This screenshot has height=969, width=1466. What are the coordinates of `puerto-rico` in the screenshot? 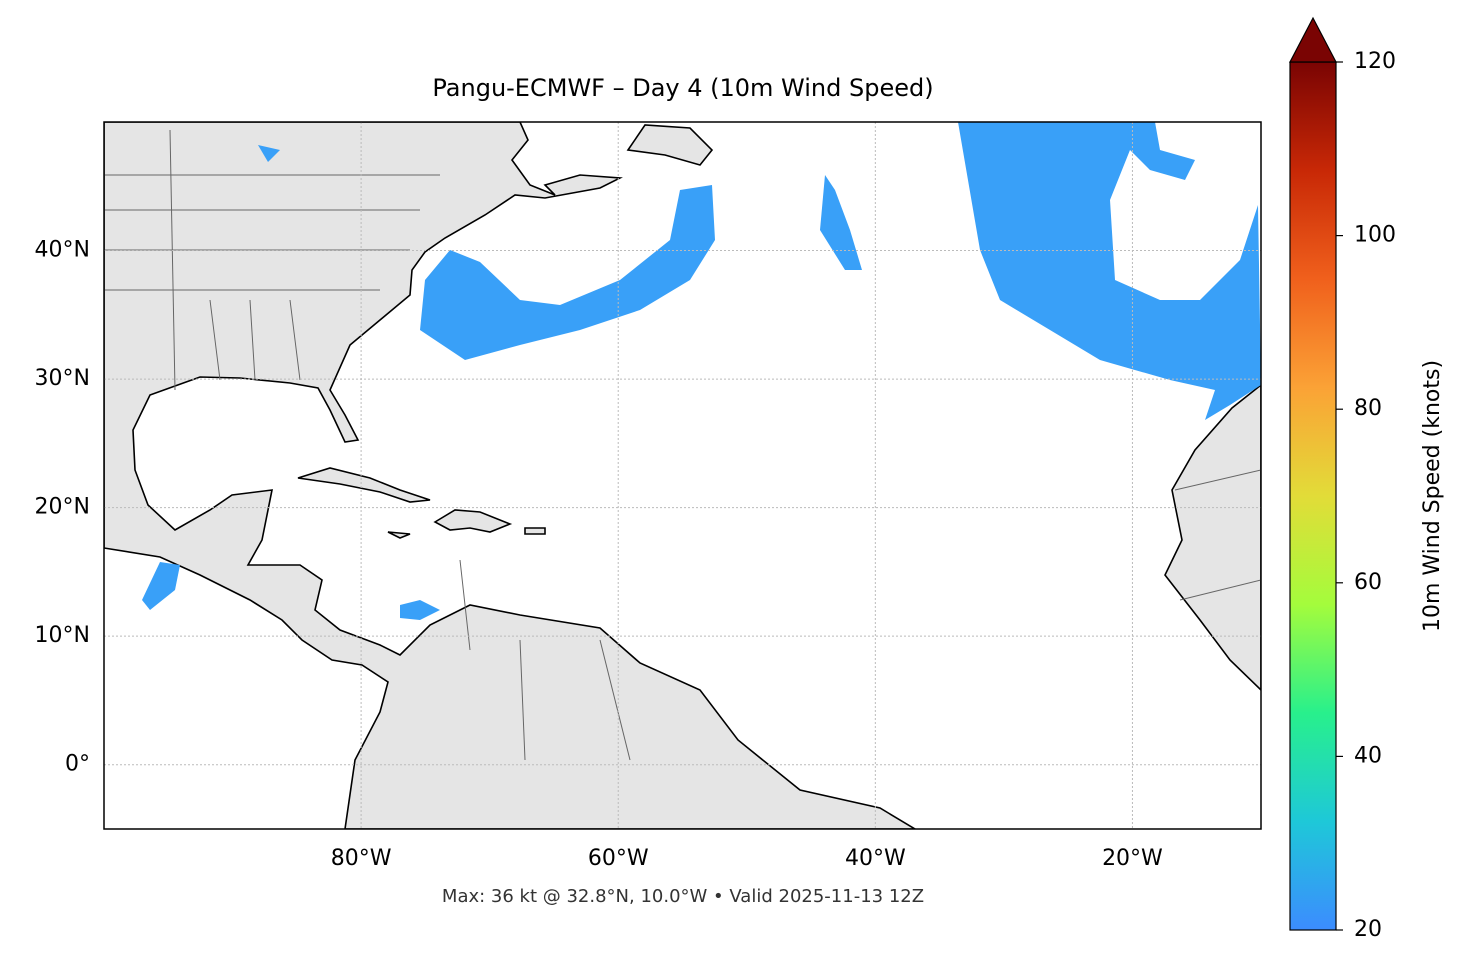 It's located at (535, 531).